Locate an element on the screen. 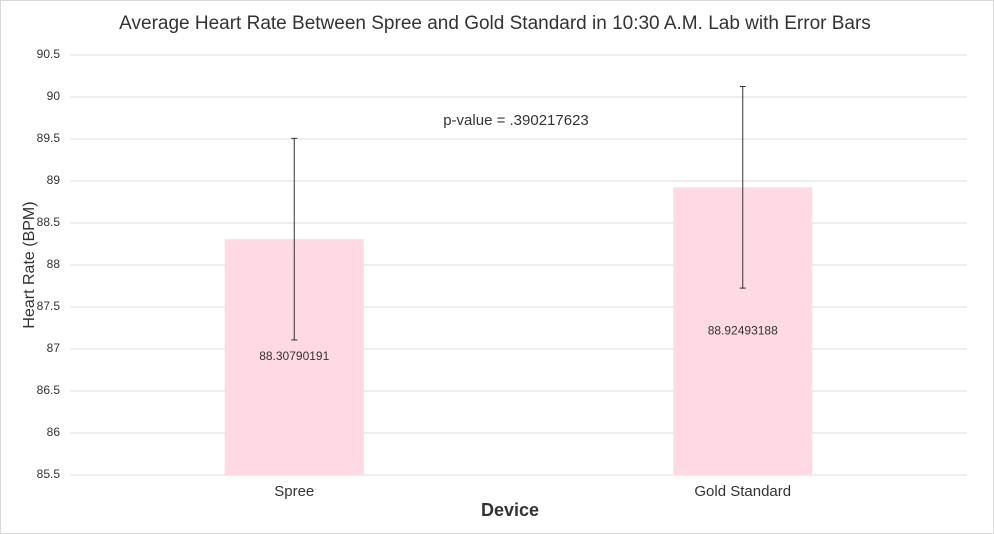 The image size is (994, 534). data-label: 88.92493188 is located at coordinates (743, 330).